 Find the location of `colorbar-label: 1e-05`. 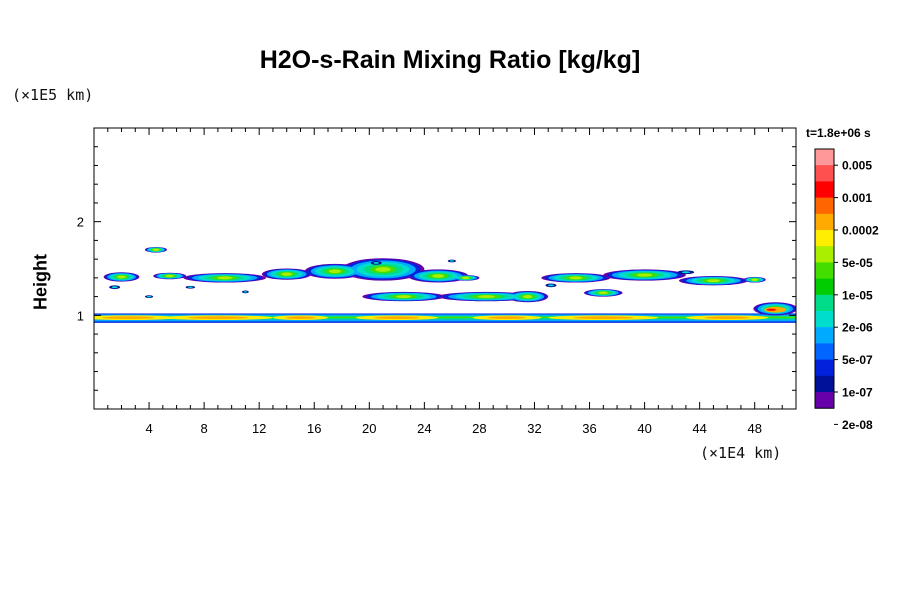

colorbar-label: 1e-05 is located at coordinates (857, 295).